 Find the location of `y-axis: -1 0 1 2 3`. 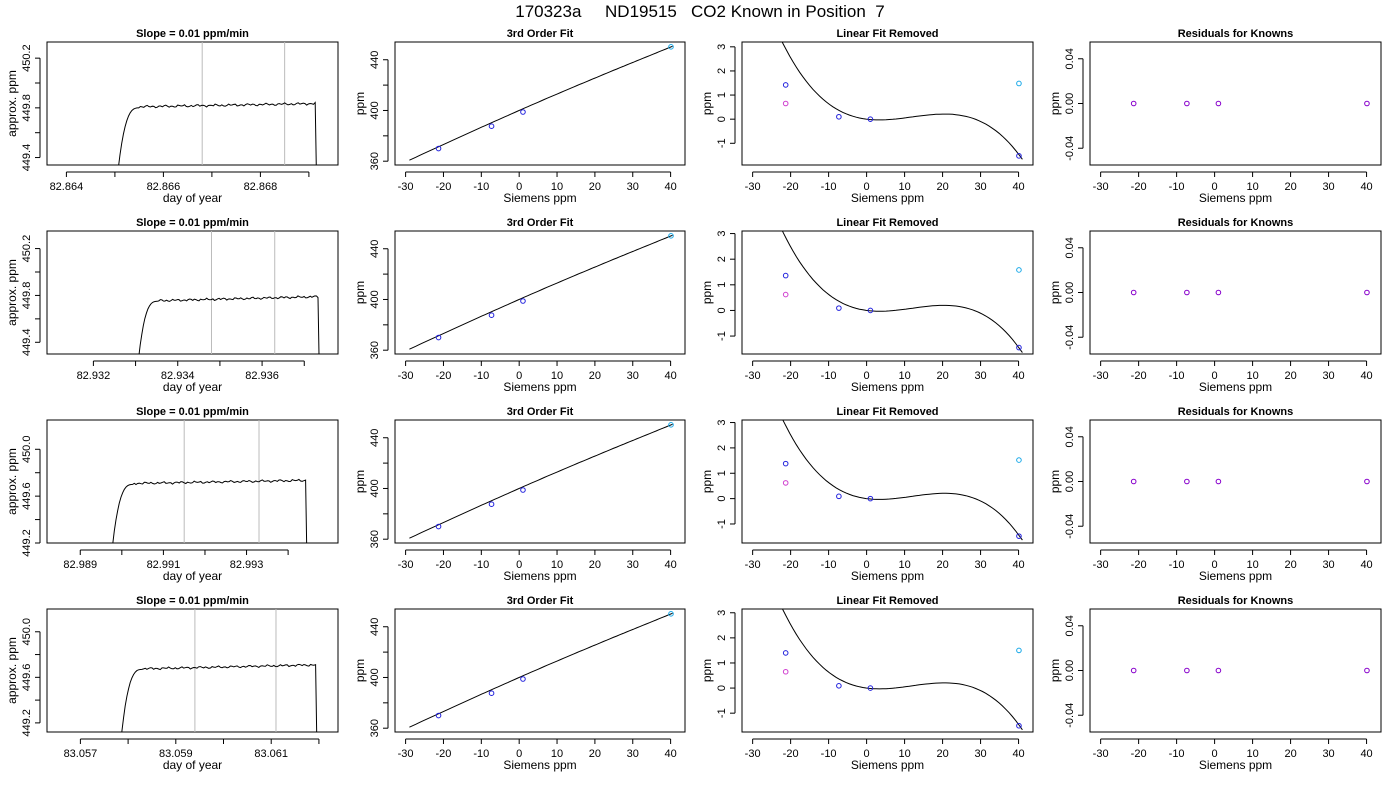

y-axis: -1 0 1 2 3 is located at coordinates (726, 96).